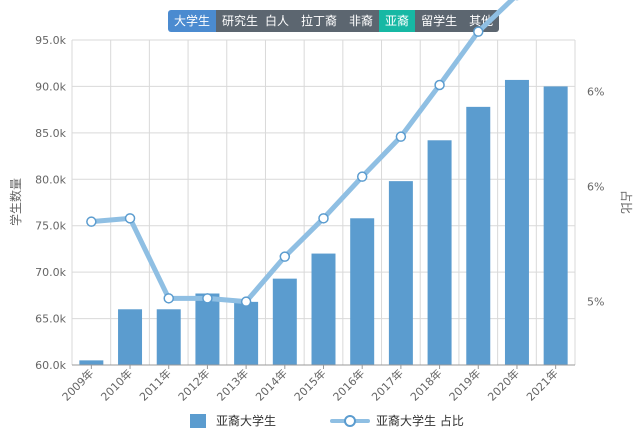 The height and width of the screenshot is (436, 640). What do you see at coordinates (595, 302) in the screenshot?
I see `y-right-tick-label: 5%` at bounding box center [595, 302].